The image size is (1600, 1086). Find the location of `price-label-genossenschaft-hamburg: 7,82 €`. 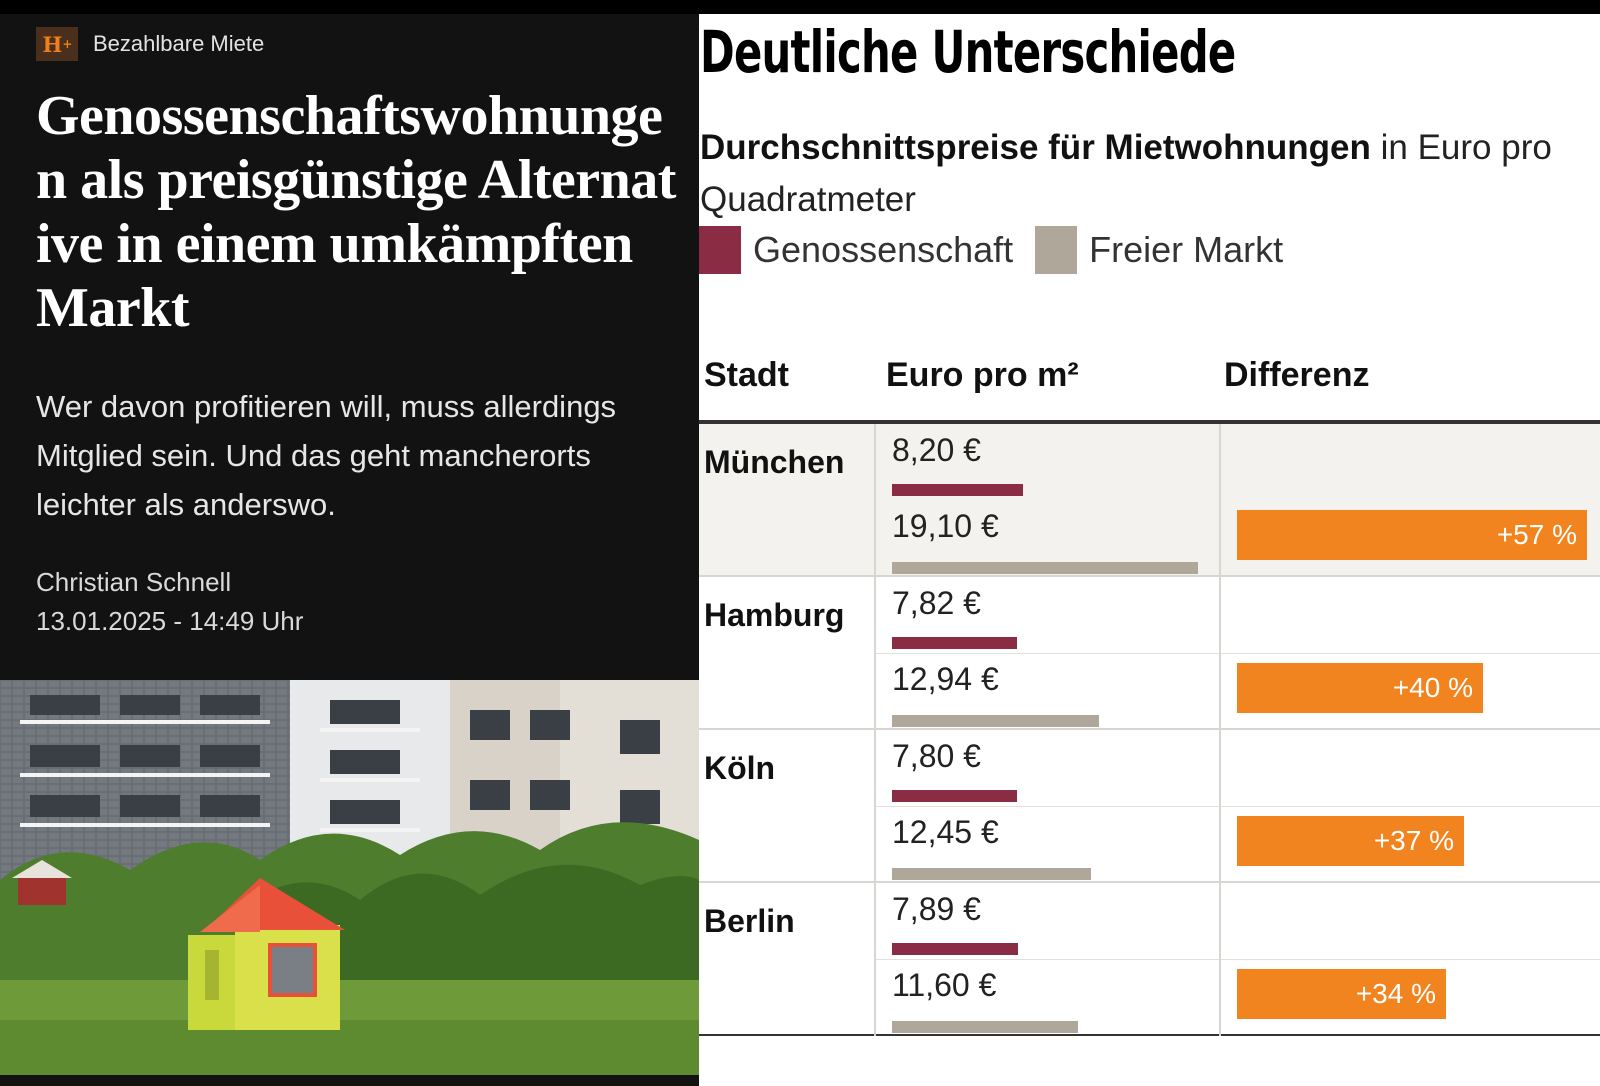

price-label-genossenschaft-hamburg: 7,82 € is located at coordinates (936, 603).